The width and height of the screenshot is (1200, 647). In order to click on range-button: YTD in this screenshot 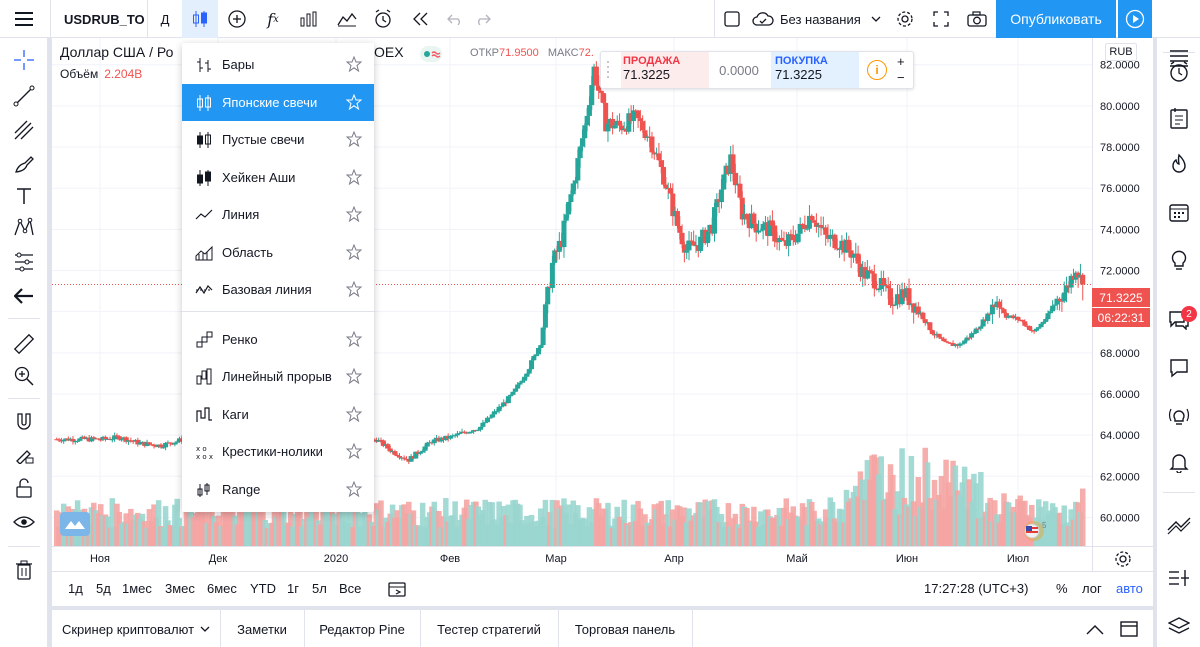, I will do `click(263, 588)`.